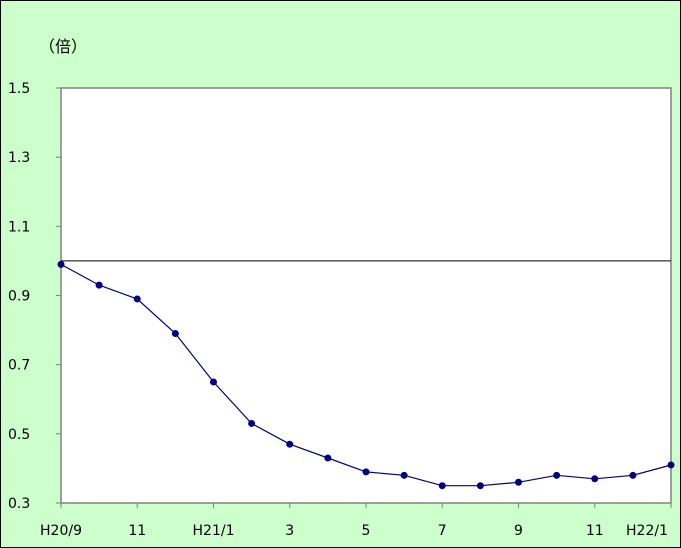  Describe the element at coordinates (61, 531) in the screenshot. I see `x-tick-label: H20/9` at that location.